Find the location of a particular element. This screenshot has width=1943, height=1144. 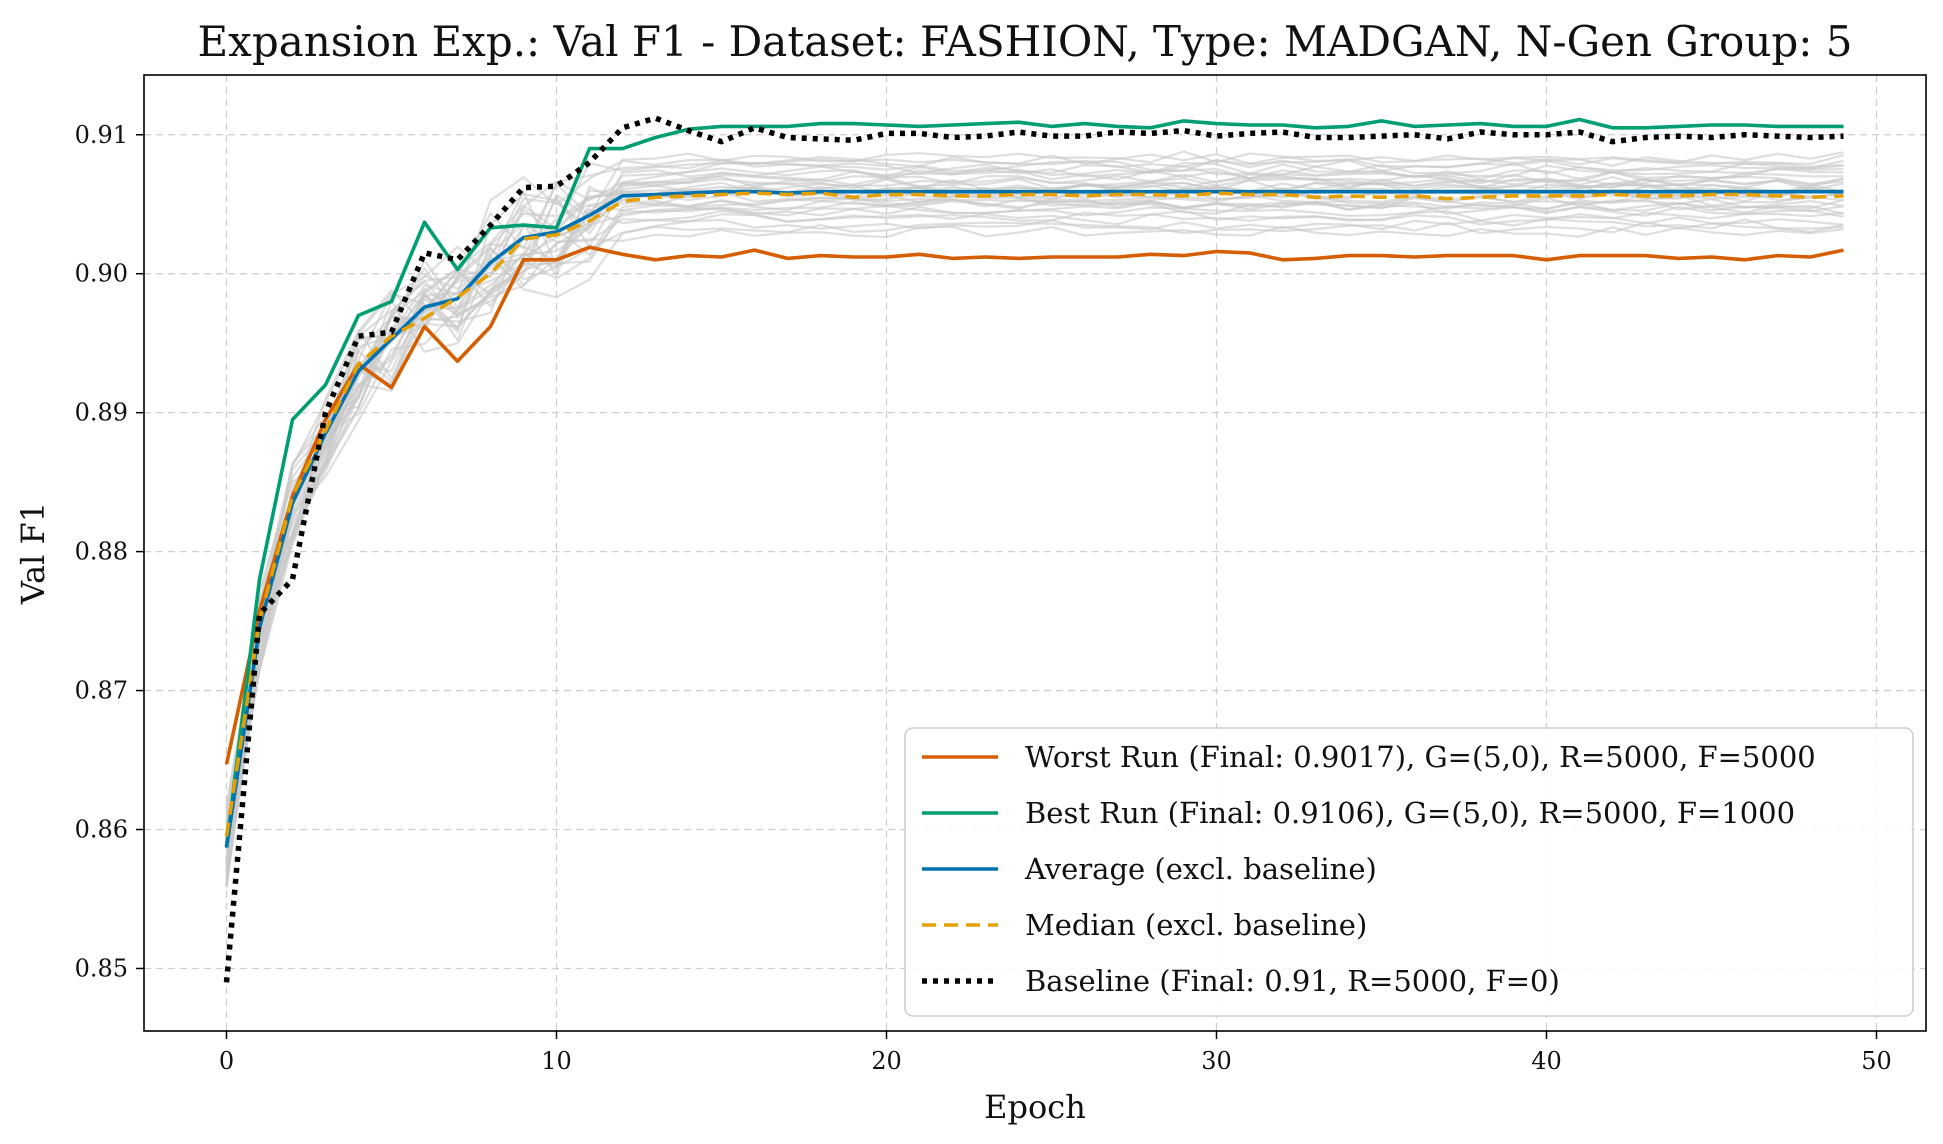

legend-box is located at coordinates (1409, 872).